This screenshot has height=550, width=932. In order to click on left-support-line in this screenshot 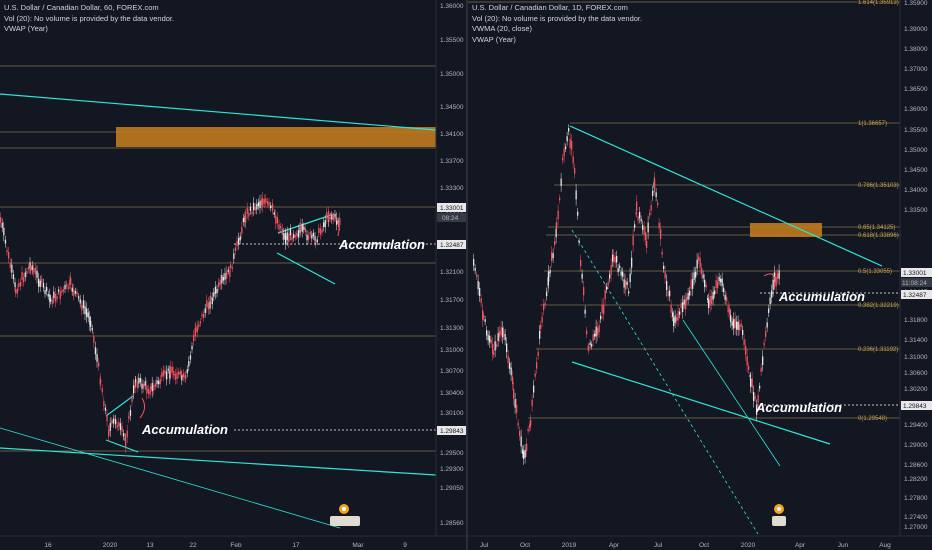, I will do `click(218, 461)`.